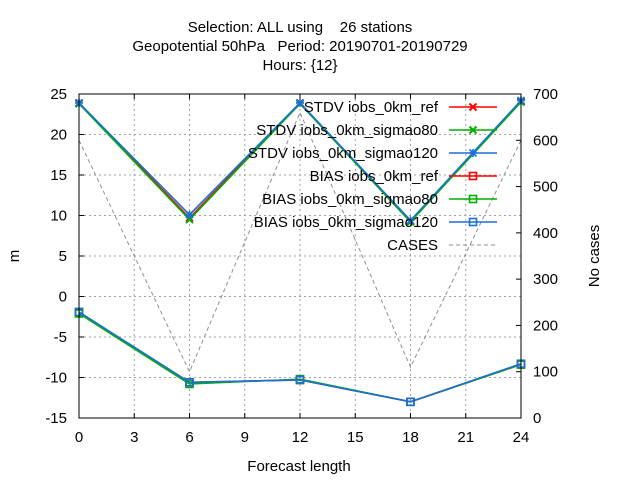 Image resolution: width=640 pixels, height=480 pixels. I want to click on legend-item: BIAS iobs_0km_ref, so click(403, 176).